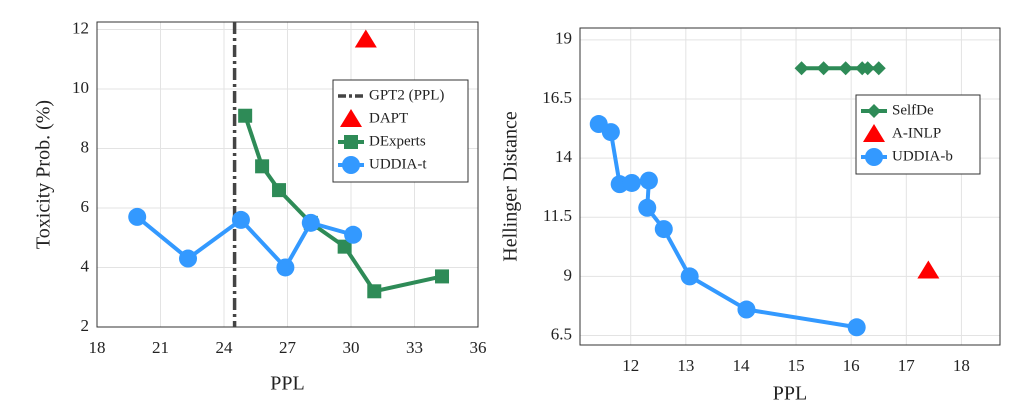 Image resolution: width=1024 pixels, height=415 pixels. Describe the element at coordinates (563, 38) in the screenshot. I see `y-tick-label: 19` at that location.